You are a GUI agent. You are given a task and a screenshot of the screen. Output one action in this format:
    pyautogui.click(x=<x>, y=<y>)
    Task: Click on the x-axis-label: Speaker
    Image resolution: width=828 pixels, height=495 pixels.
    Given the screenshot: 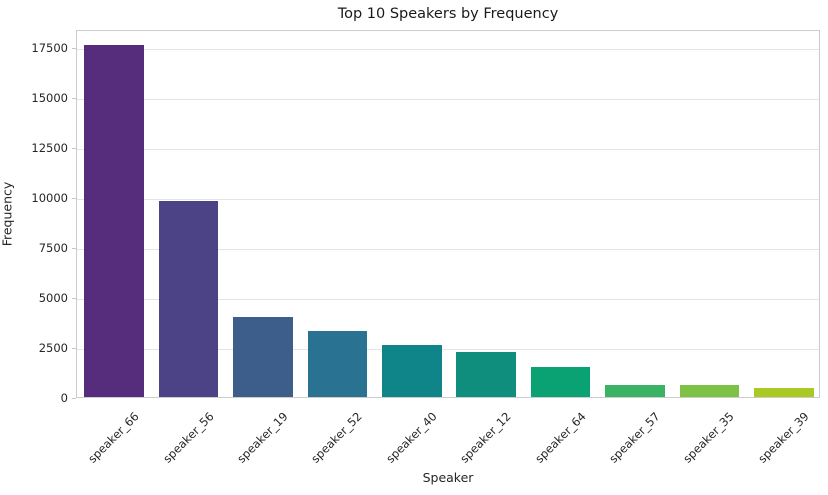 What is the action you would take?
    pyautogui.click(x=448, y=477)
    